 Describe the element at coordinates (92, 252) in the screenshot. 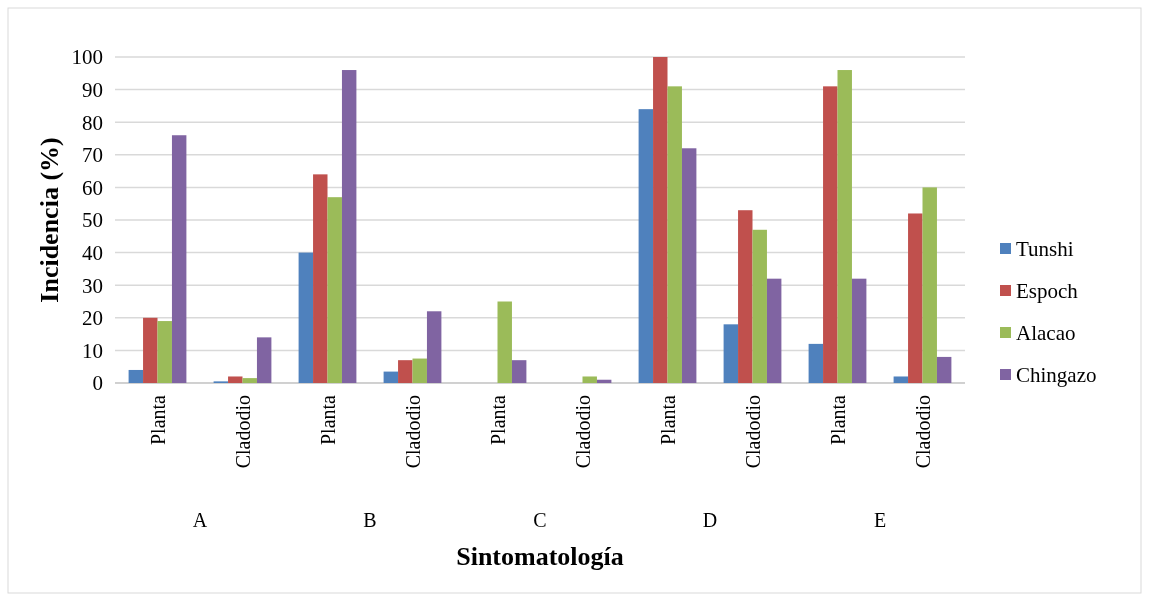

I see `y-tick-label: 40` at that location.